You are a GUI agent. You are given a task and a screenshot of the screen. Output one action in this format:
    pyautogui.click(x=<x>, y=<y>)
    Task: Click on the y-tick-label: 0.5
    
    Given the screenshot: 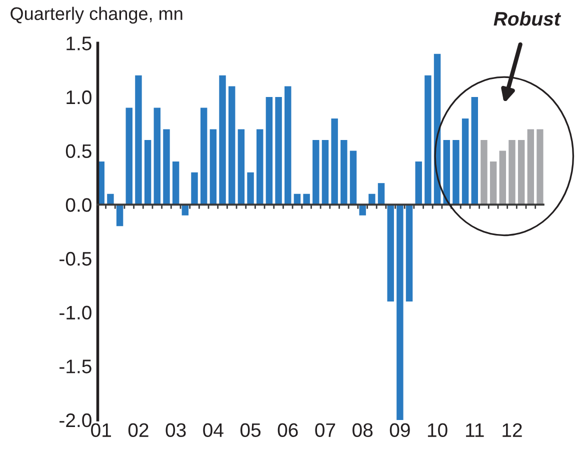 What is the action you would take?
    pyautogui.click(x=79, y=151)
    